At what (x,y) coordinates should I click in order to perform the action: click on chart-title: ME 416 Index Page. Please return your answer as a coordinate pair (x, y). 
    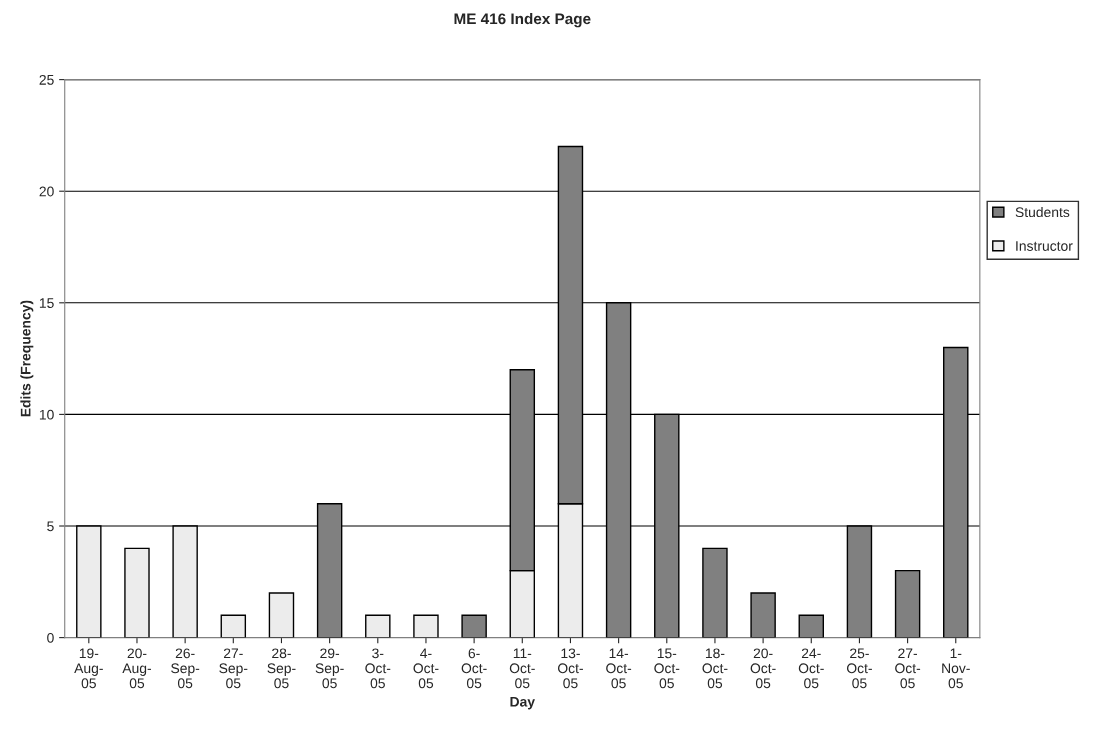
    Looking at the image, I should click on (522, 20).